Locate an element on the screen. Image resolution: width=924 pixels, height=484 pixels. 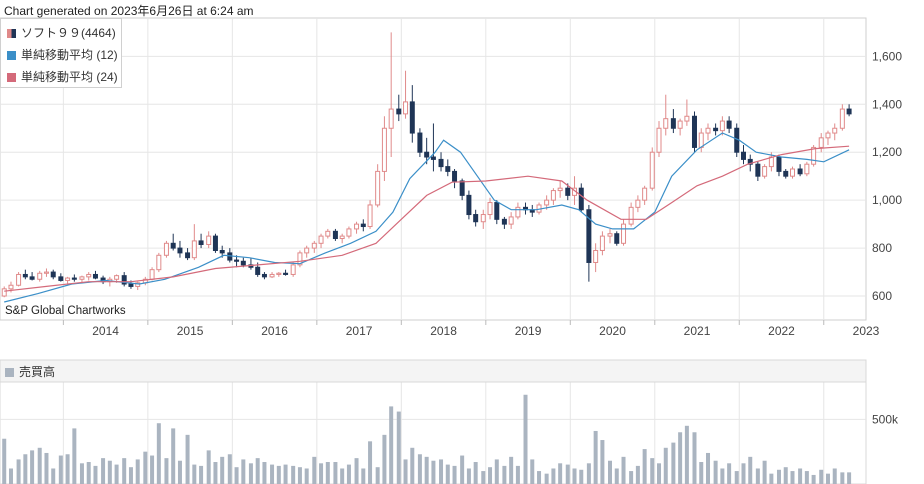
legend-label-price: ソフト９９(4464) is located at coordinates (68, 33).